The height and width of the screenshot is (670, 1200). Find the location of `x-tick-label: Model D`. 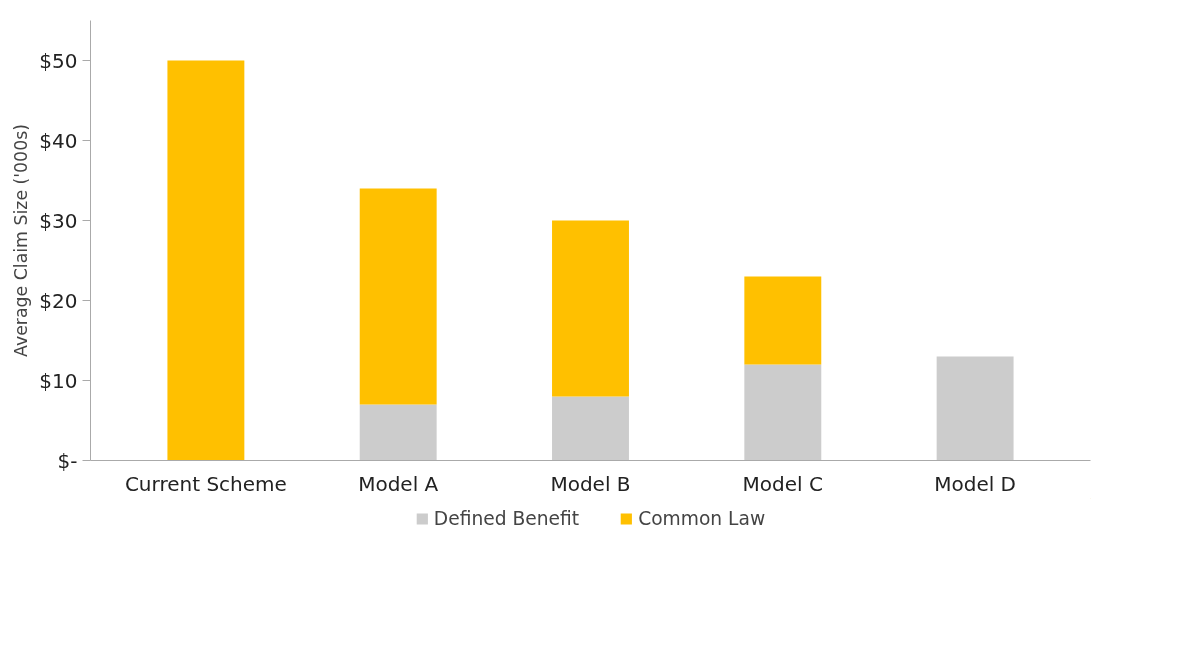

x-tick-label: Model D is located at coordinates (975, 483).